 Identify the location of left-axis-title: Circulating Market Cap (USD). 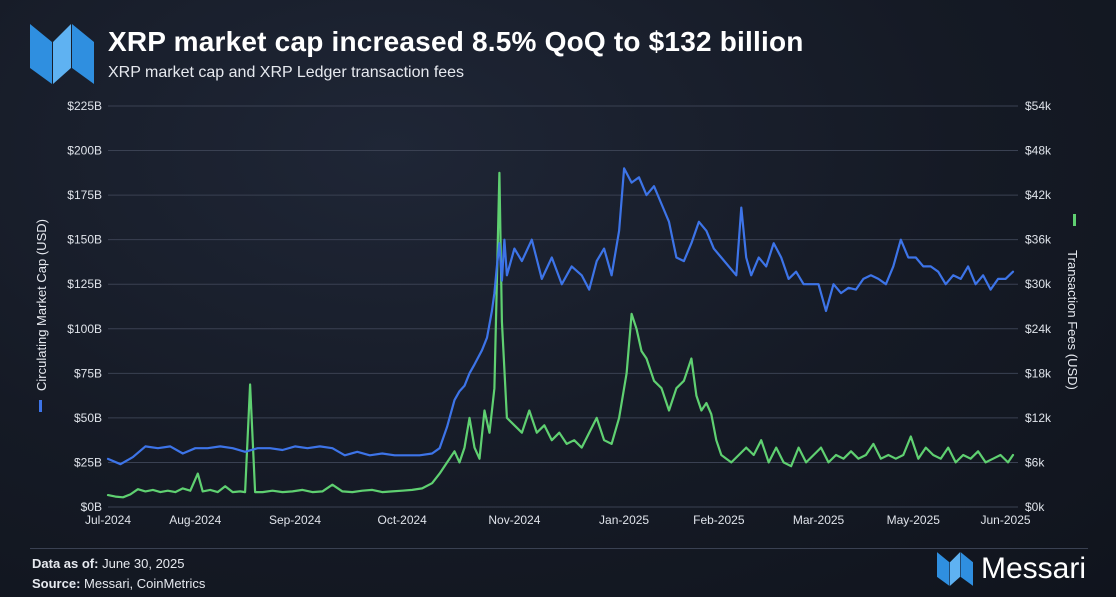
(41, 315).